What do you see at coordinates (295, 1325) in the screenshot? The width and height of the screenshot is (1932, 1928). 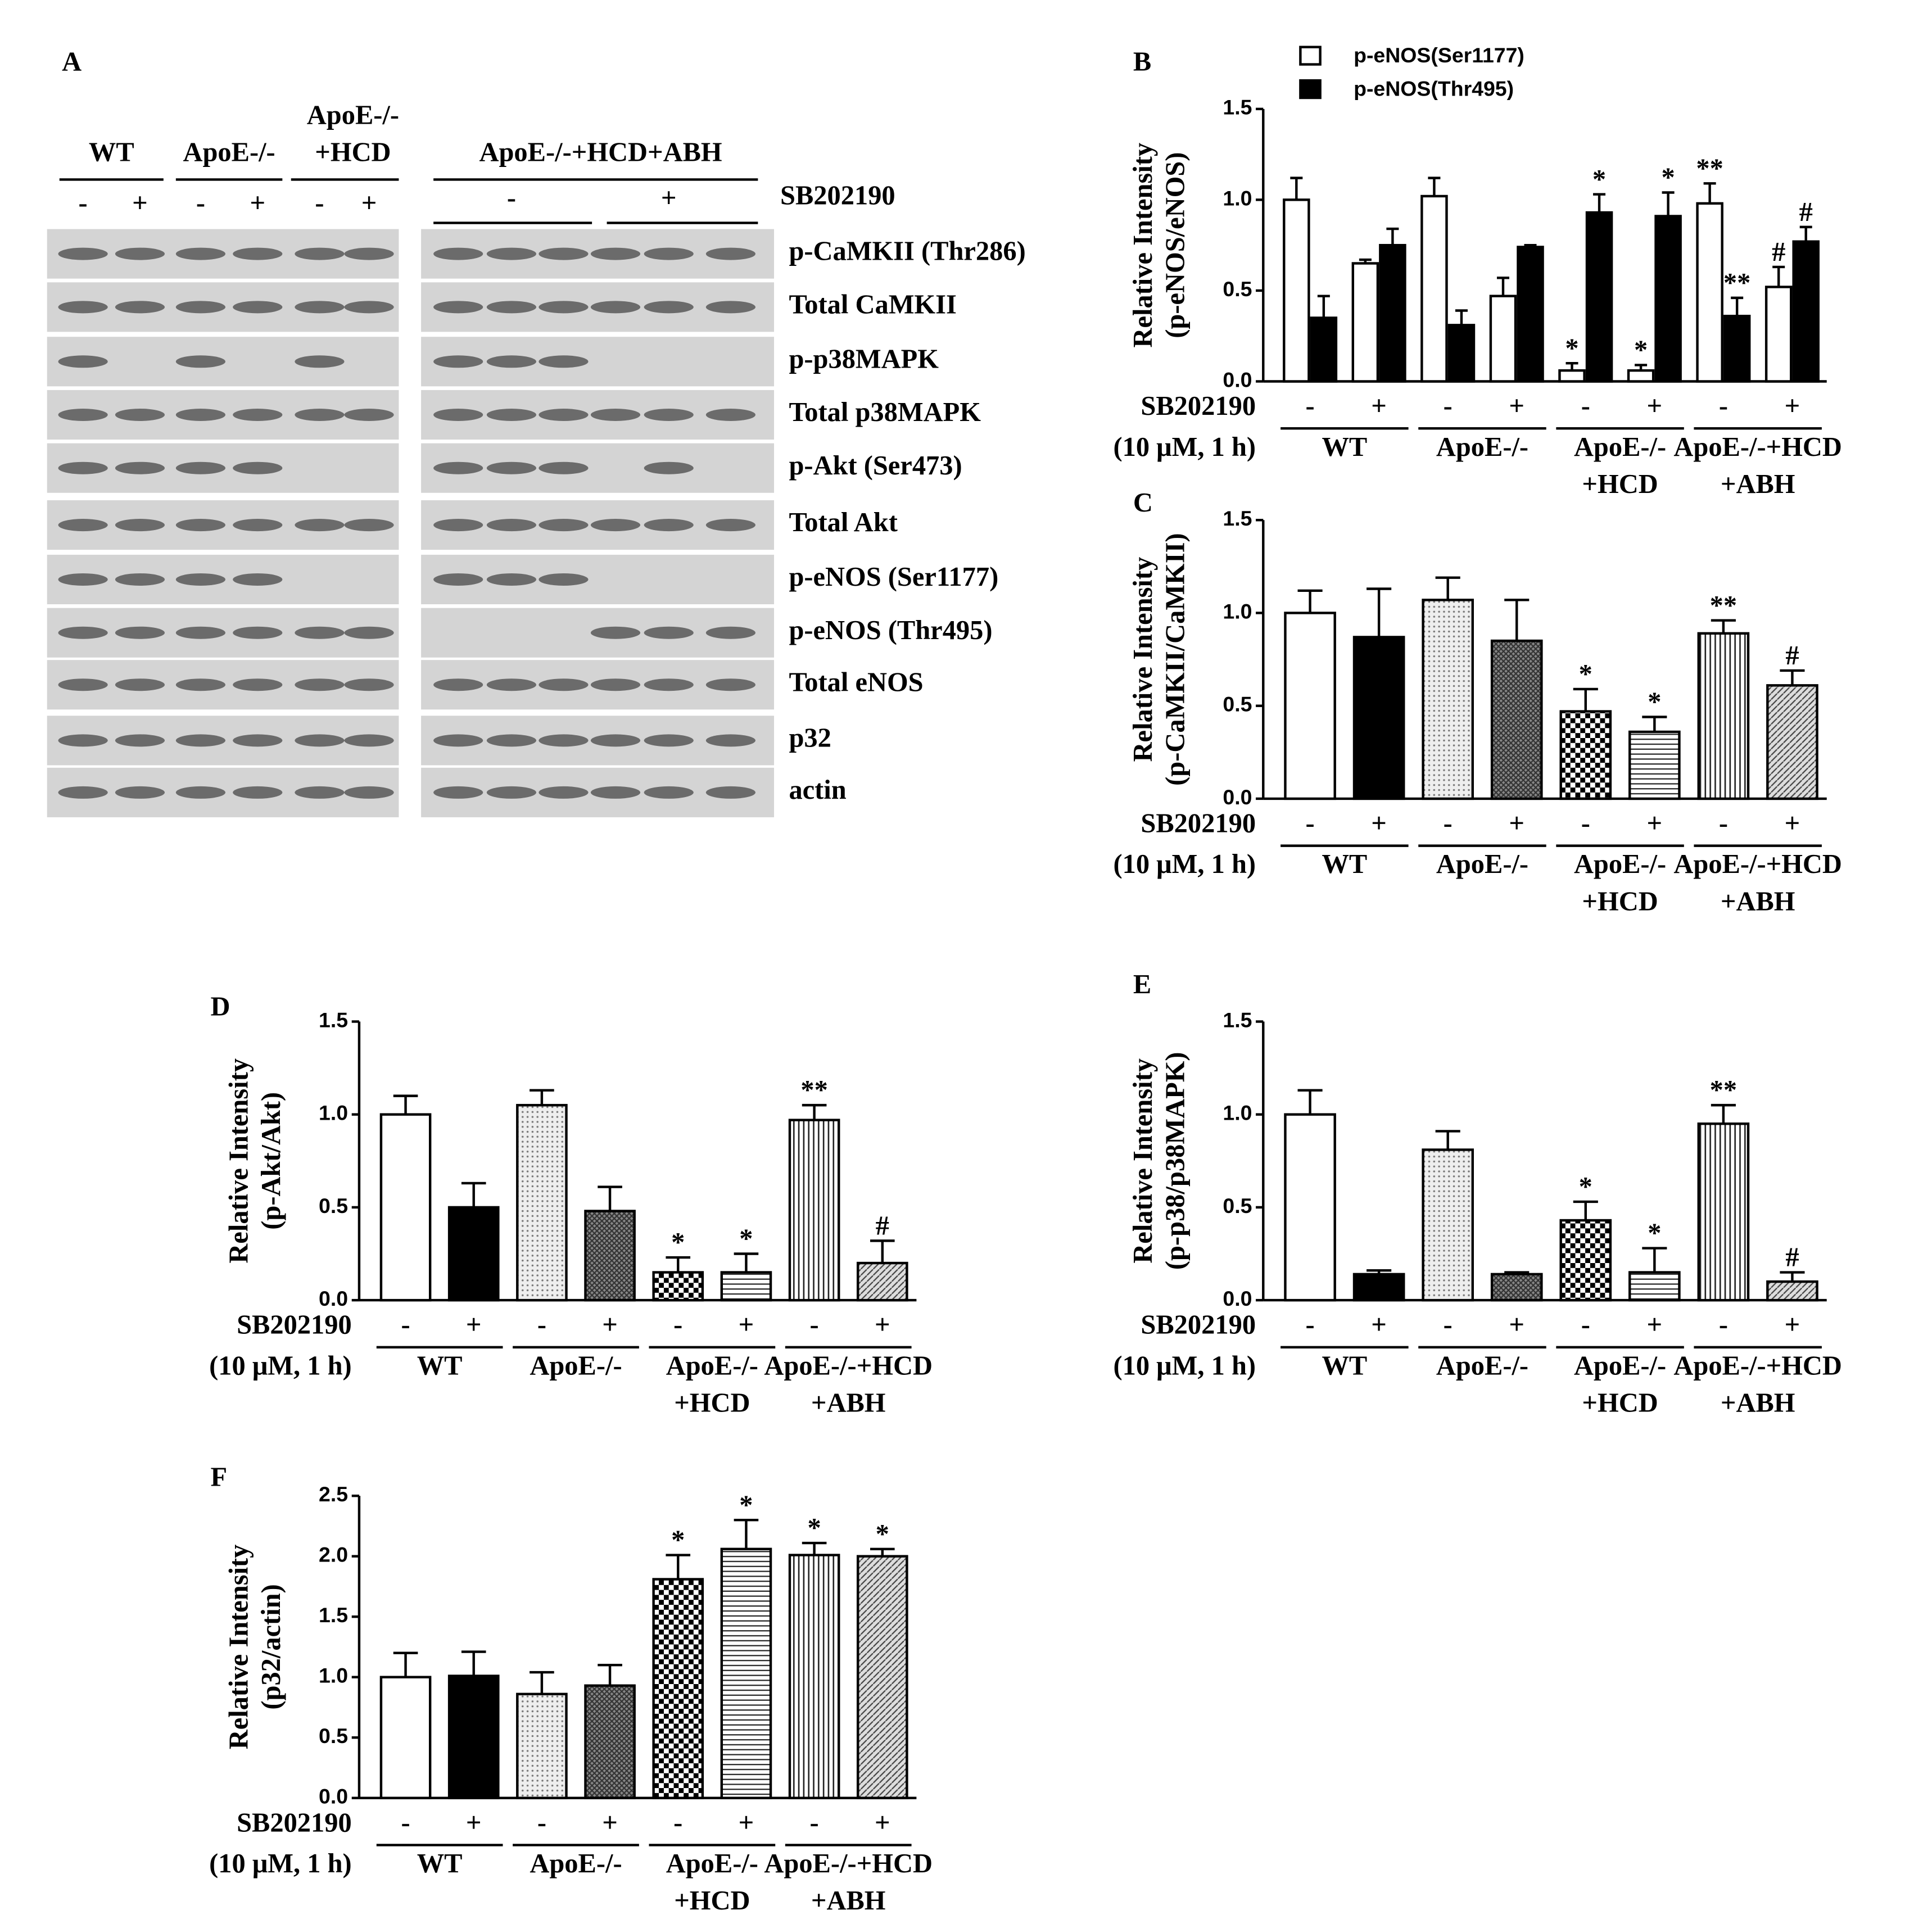 I see `x-axis-label: SB202190` at bounding box center [295, 1325].